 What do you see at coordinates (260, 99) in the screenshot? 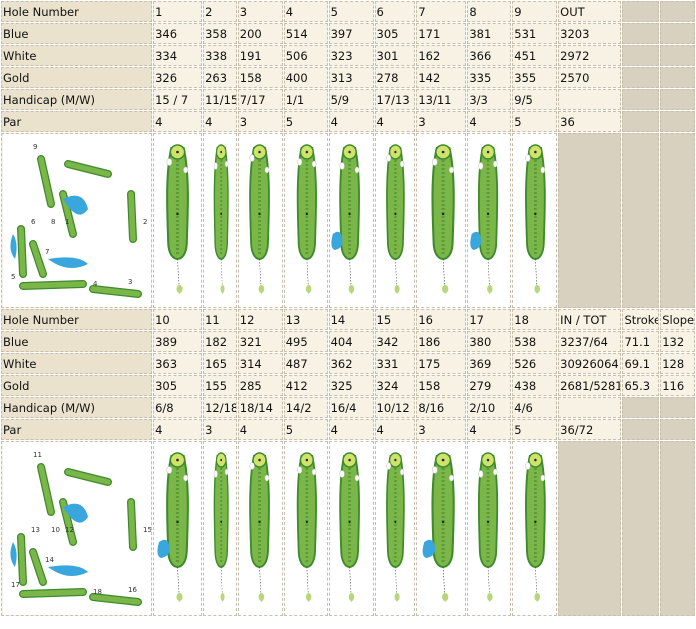
I see `score-cell: 7/17` at bounding box center [260, 99].